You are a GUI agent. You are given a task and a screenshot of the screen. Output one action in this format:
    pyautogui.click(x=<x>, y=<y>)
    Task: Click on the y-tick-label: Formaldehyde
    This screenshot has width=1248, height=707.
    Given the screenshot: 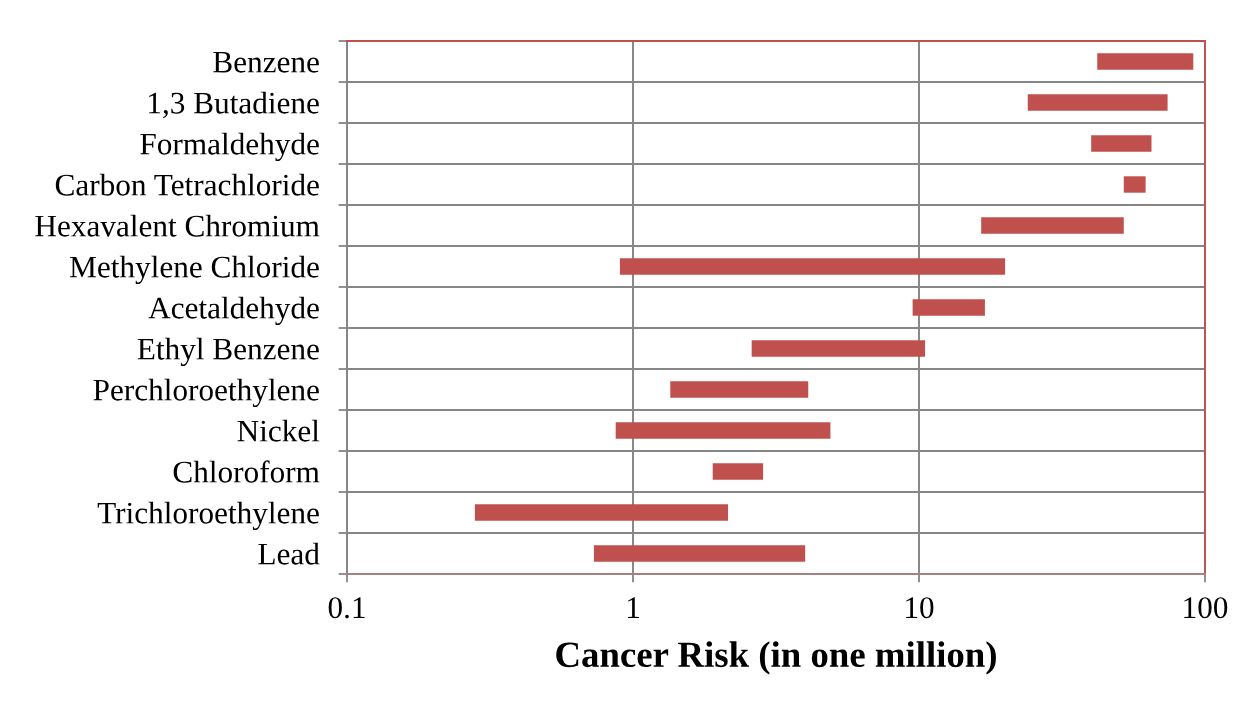 What is the action you would take?
    pyautogui.click(x=229, y=147)
    